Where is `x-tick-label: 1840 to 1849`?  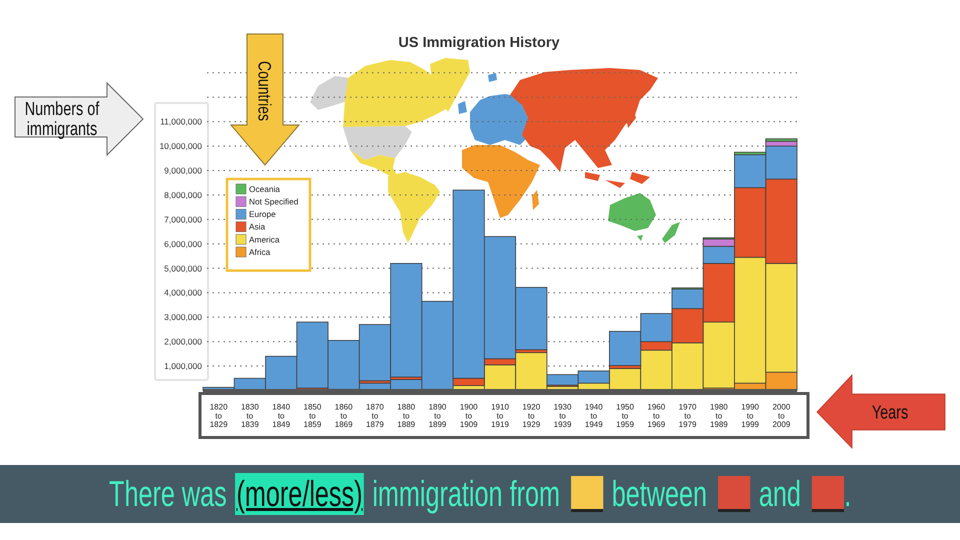 x-tick-label: 1840 to 1849 is located at coordinates (281, 416).